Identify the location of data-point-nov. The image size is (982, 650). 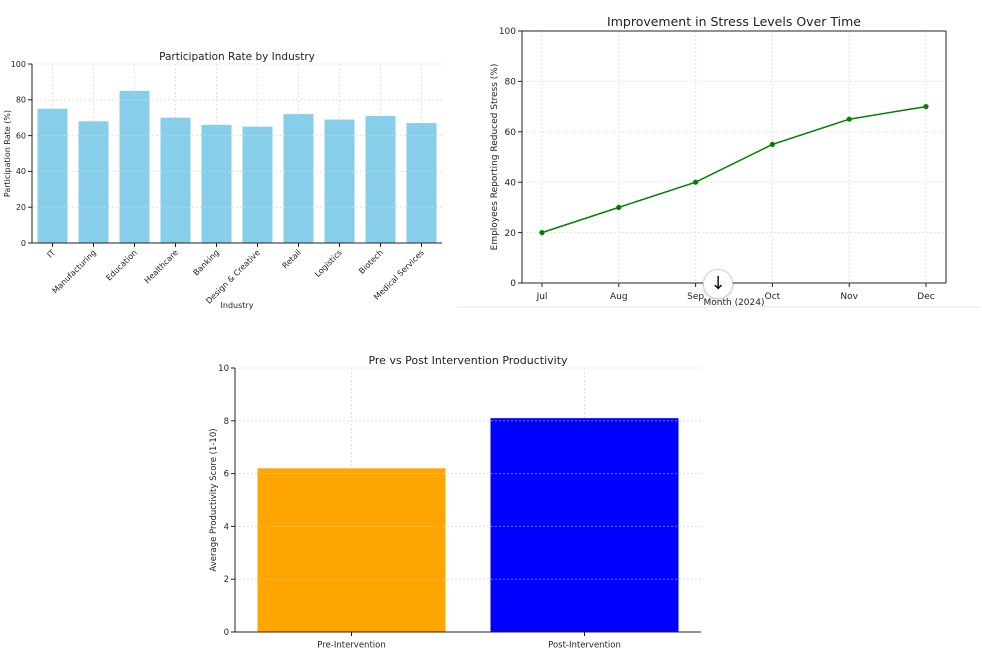
(849, 119).